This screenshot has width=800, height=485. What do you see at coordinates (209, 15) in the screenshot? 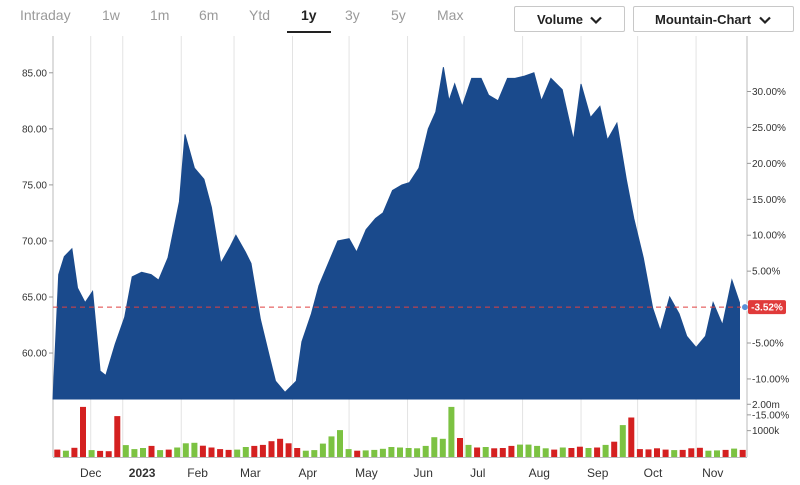
I see `tab-6m: 6m` at bounding box center [209, 15].